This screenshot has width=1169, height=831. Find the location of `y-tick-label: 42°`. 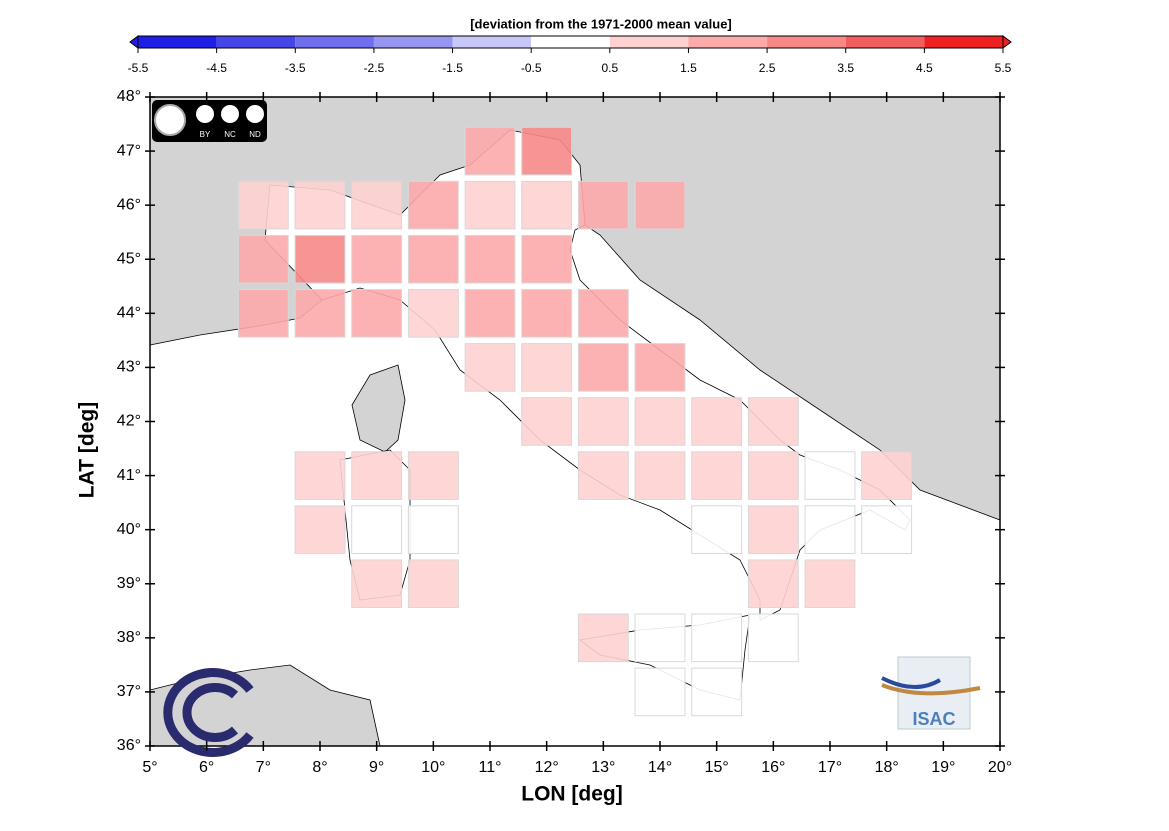

y-tick-label: 42° is located at coordinates (129, 421).